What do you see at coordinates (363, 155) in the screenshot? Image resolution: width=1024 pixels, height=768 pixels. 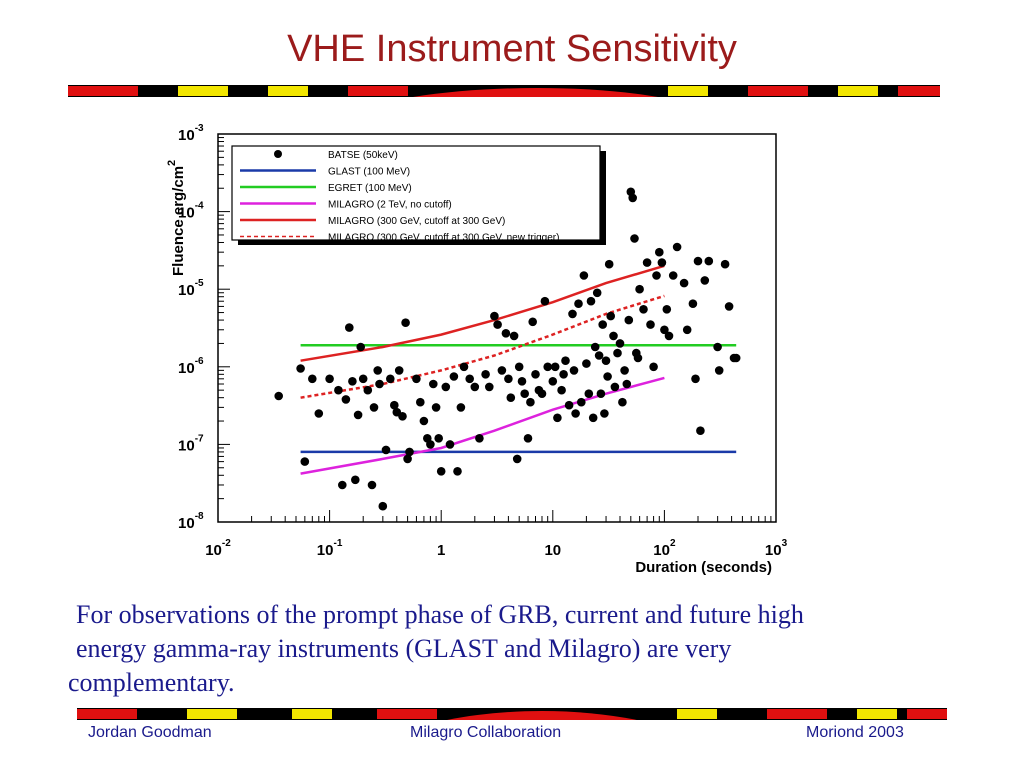 I see `legend-label: BATSE (50keV)` at bounding box center [363, 155].